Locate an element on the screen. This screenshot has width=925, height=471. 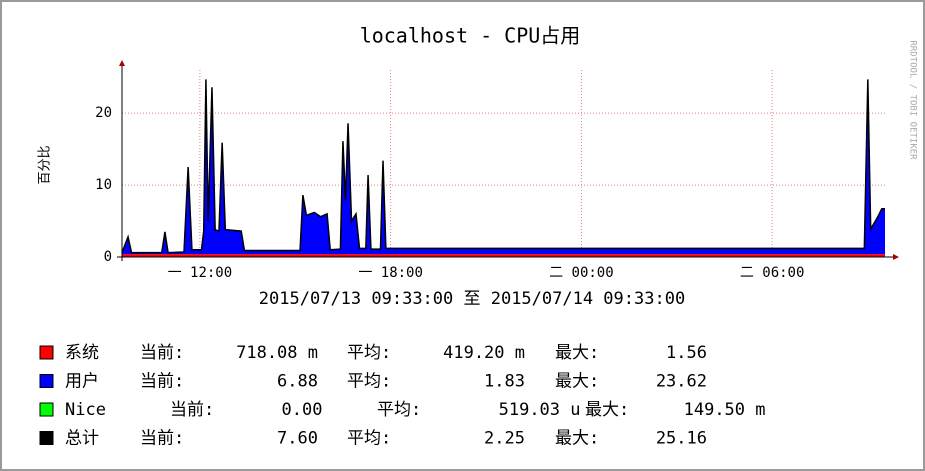
y-axis-arrow is located at coordinates (122, 63).